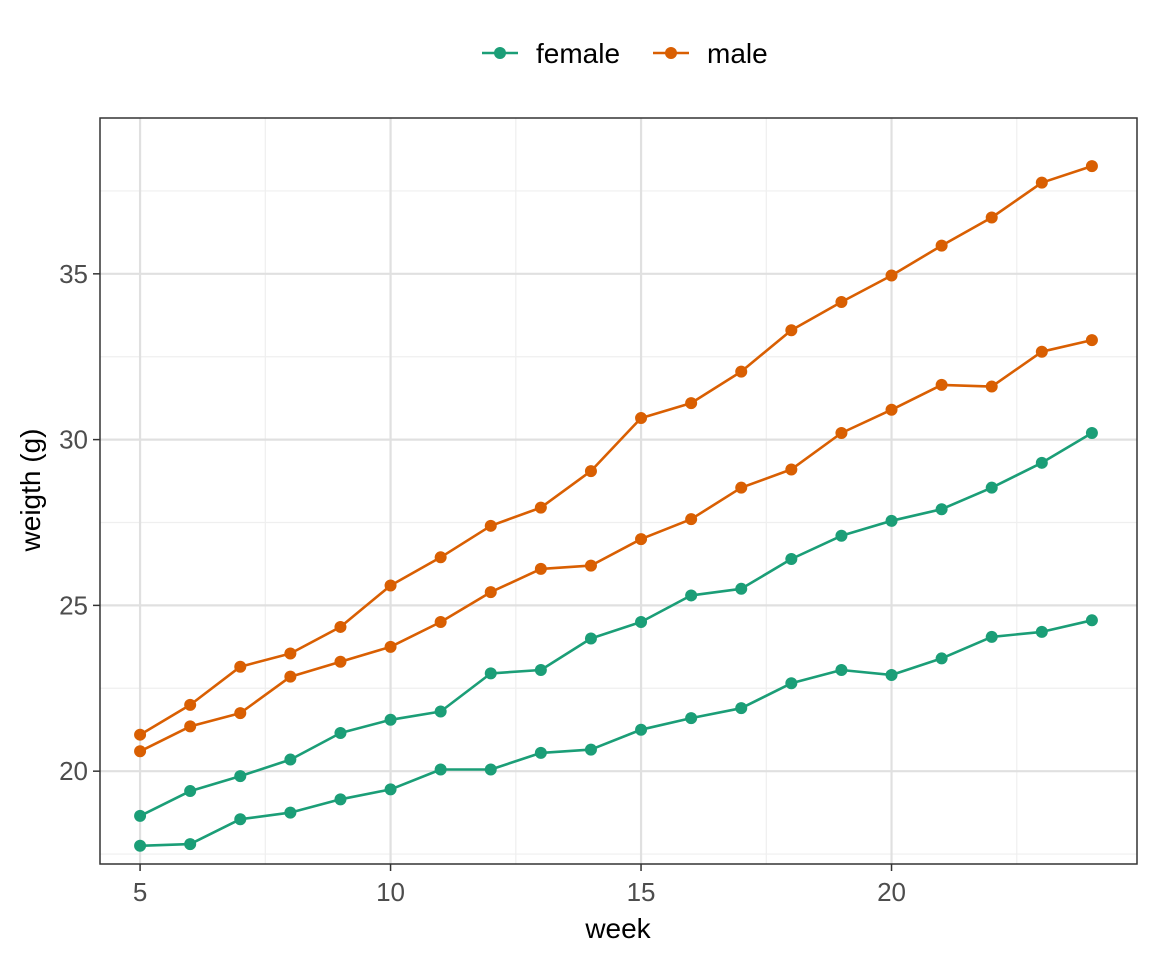  Describe the element at coordinates (617, 928) in the screenshot. I see `x-axis-title: week` at that location.